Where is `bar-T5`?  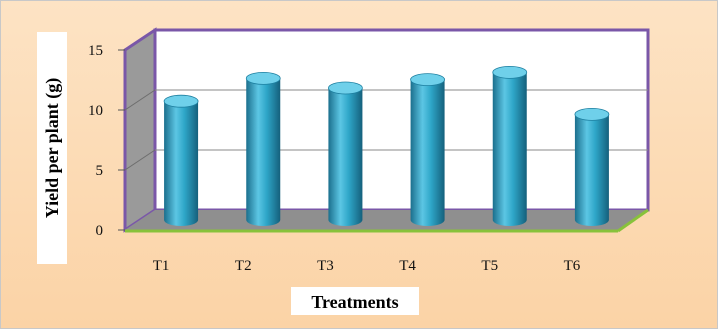
bar-T5 is located at coordinates (510, 146).